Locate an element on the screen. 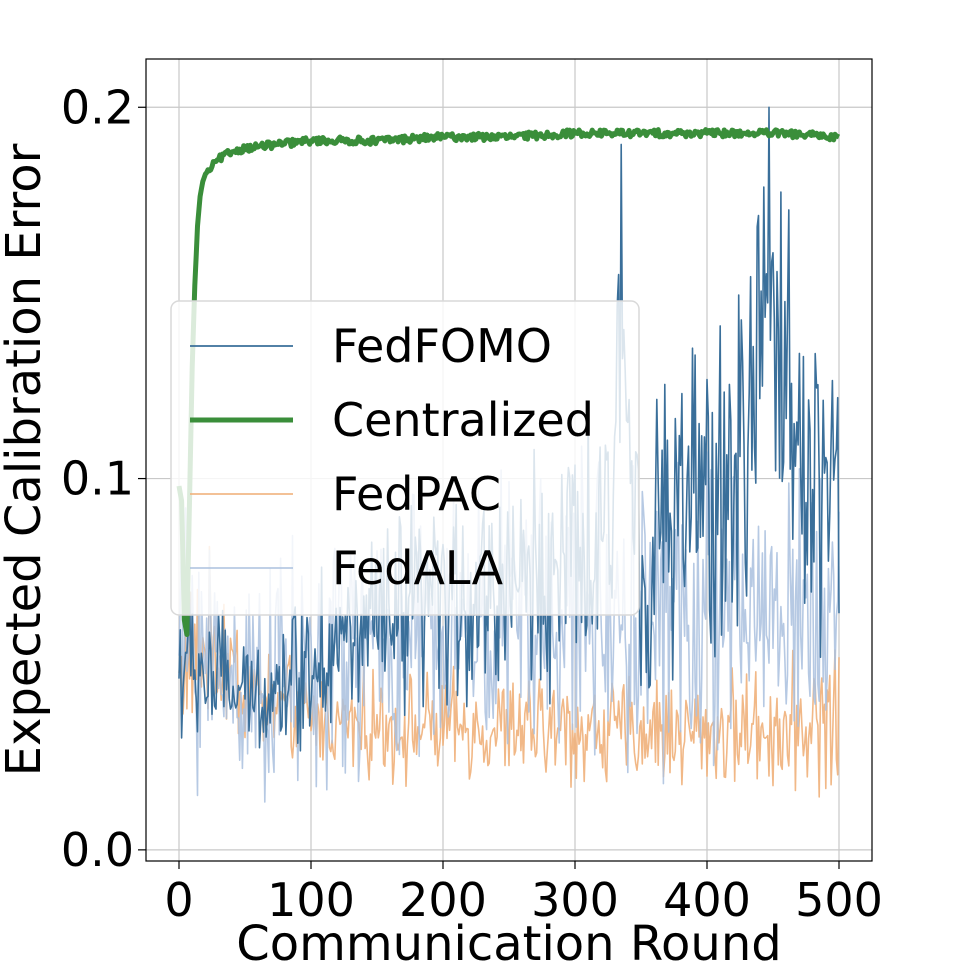 This screenshot has height=969, width=969. x-tick-label: 200 is located at coordinates (443, 900).